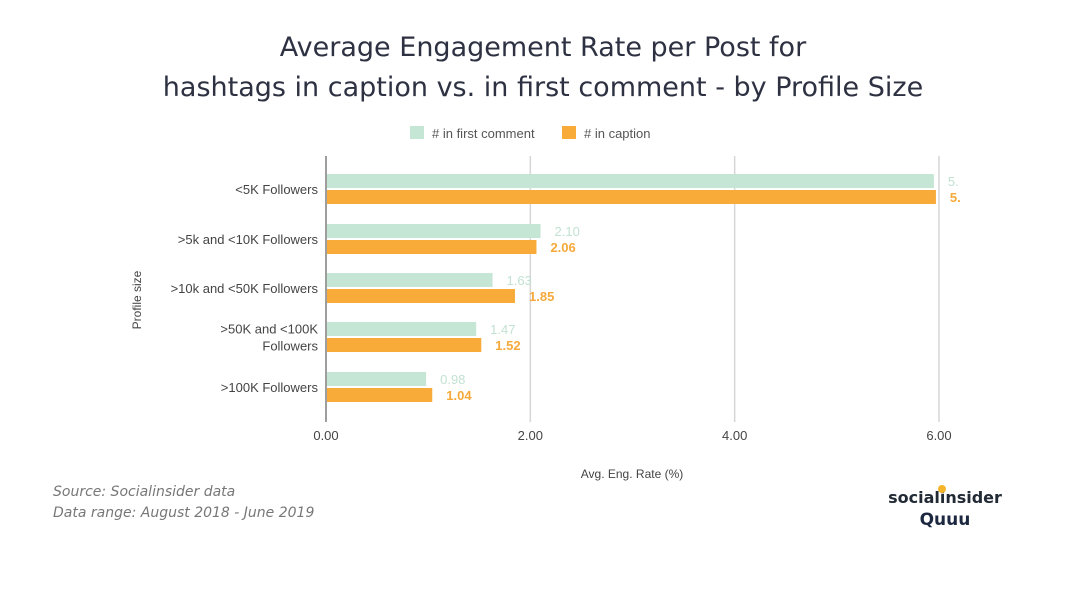 This screenshot has width=1080, height=613. Describe the element at coordinates (543, 47) in the screenshot. I see `chart-title-line-1: Average Engagement Rate per Post for` at that location.